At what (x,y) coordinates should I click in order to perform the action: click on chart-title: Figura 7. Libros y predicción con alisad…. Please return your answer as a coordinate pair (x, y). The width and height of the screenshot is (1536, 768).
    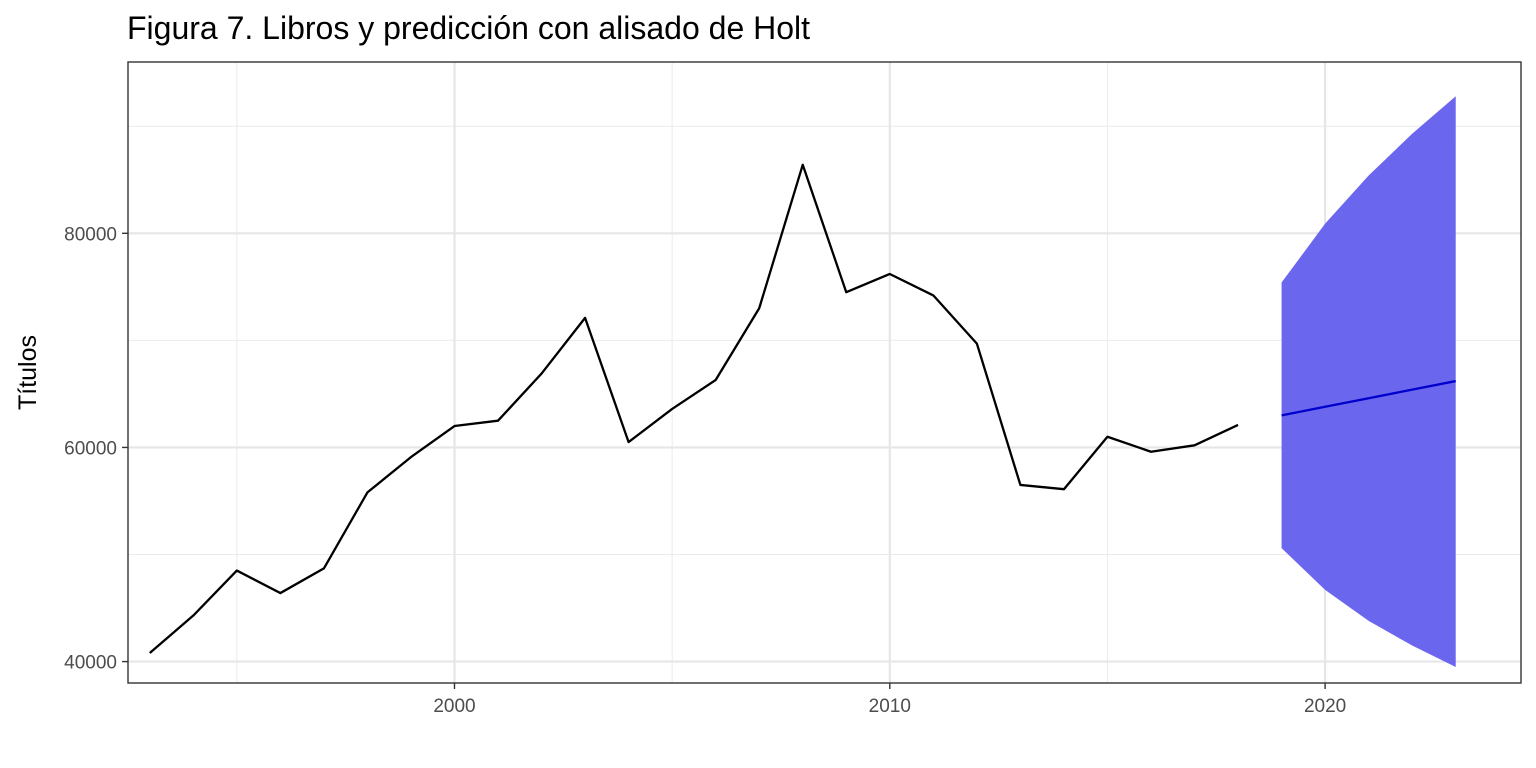
    Looking at the image, I should click on (469, 28).